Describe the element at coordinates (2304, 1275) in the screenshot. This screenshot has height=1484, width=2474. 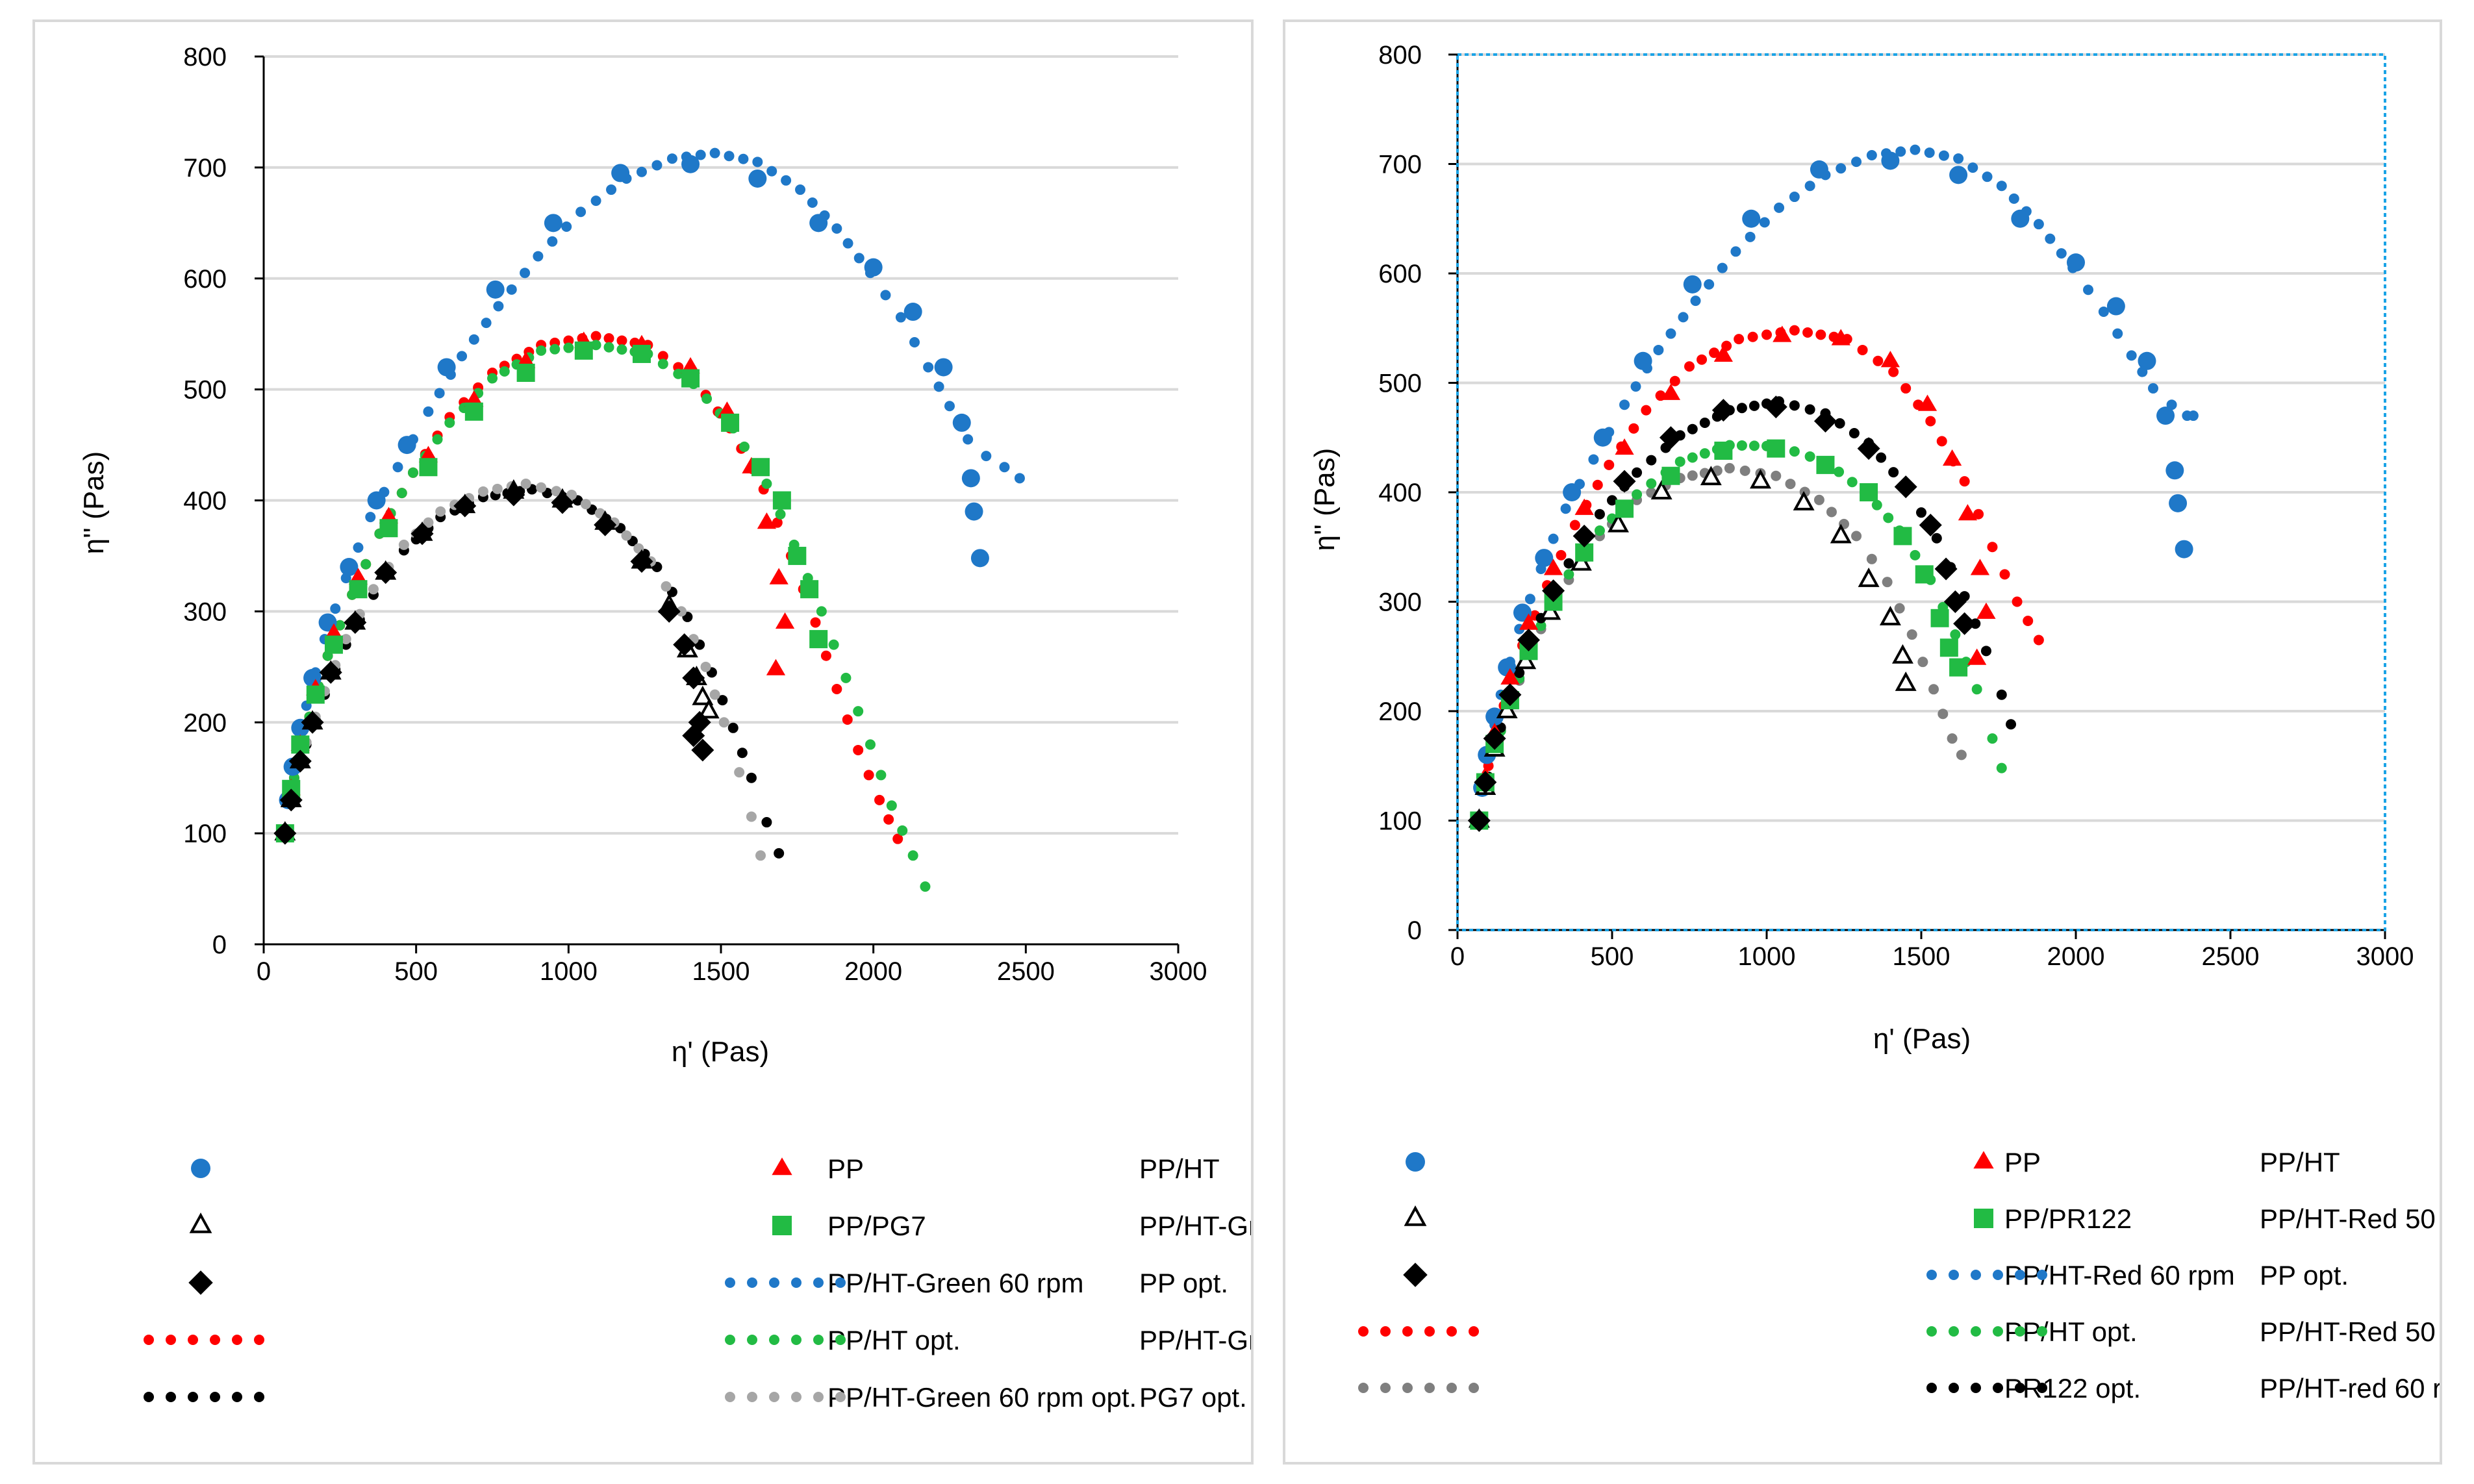
I see `legend-label: PP opt.` at that location.